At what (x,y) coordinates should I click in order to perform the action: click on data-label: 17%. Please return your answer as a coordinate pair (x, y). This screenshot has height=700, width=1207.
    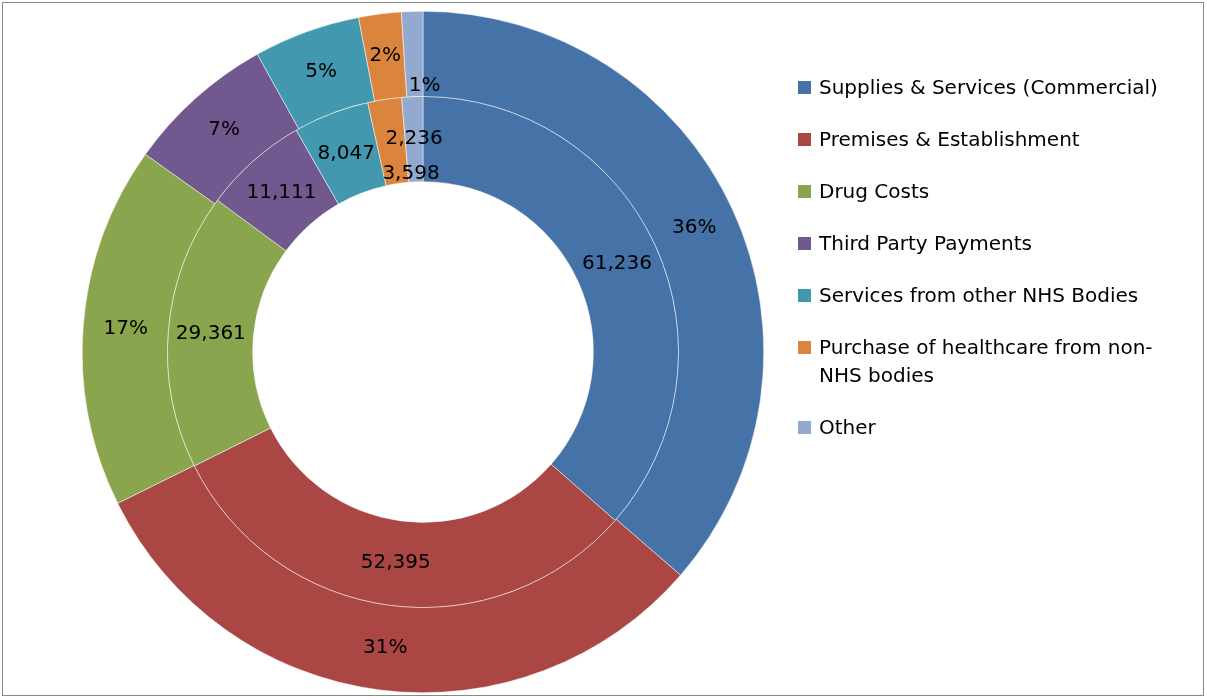
    Looking at the image, I should click on (126, 326).